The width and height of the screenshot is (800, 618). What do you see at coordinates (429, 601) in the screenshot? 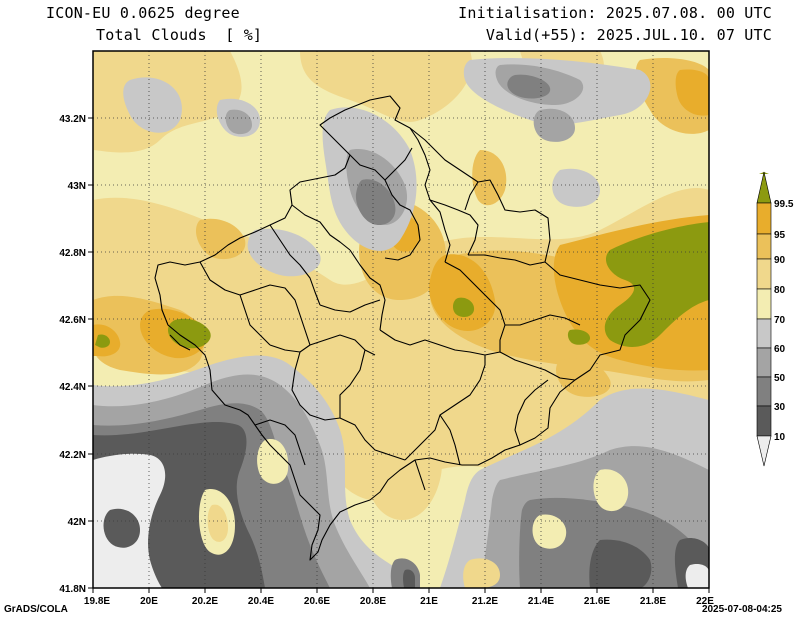
I see `lon-label: 21E` at bounding box center [429, 601].